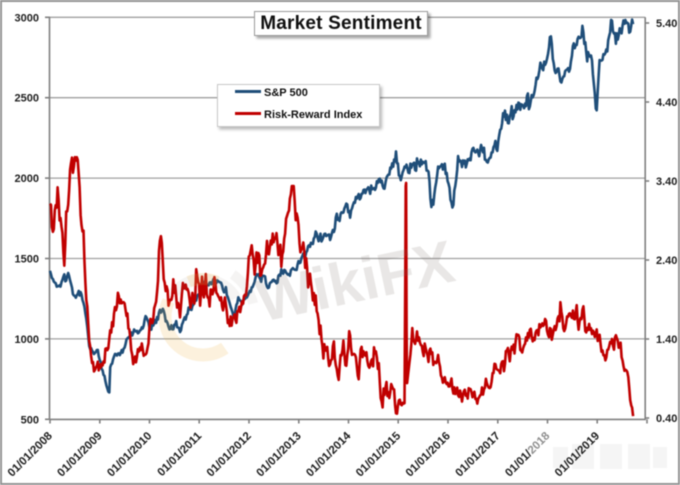 The image size is (680, 485). I want to click on svg-text: 5.40, so click(666, 24).